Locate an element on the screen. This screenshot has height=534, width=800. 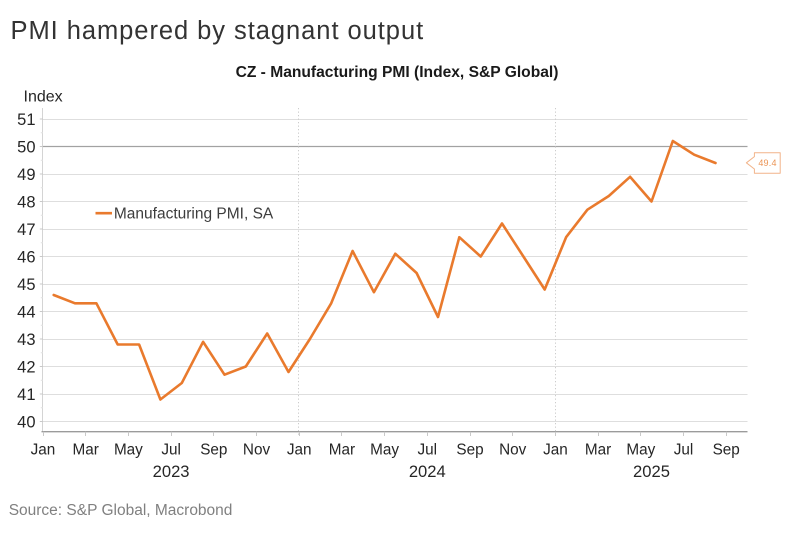
svg-text: 45 is located at coordinates (26, 285).